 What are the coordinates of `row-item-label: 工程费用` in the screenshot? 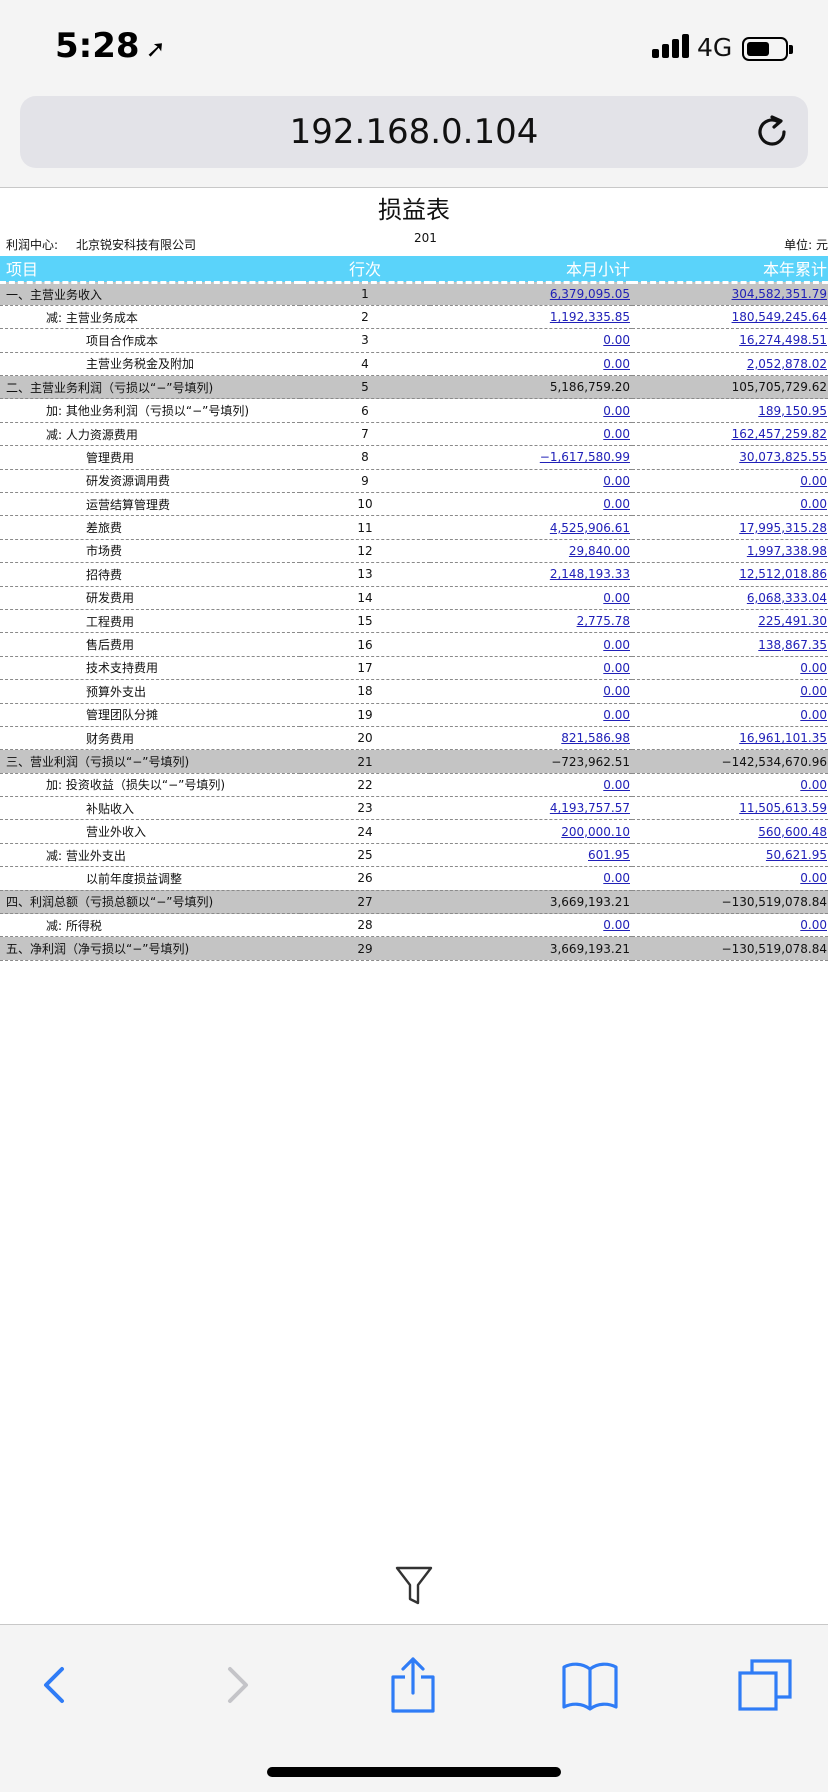 It's located at (150, 621).